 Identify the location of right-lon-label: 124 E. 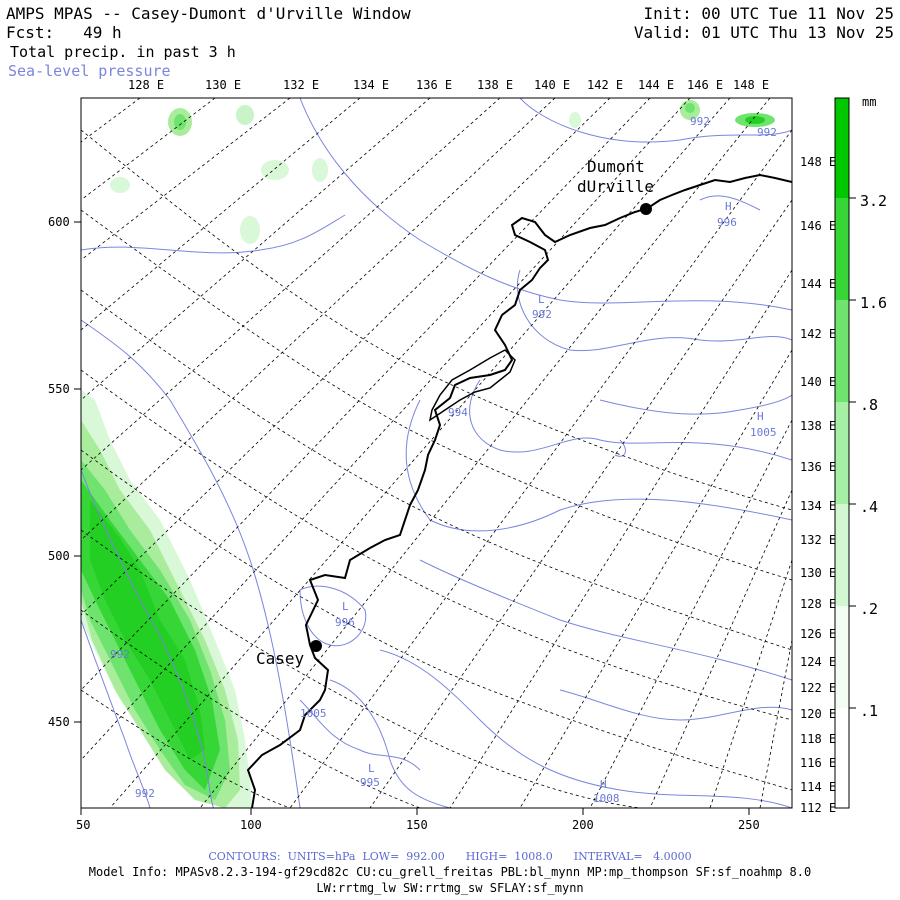
(818, 662).